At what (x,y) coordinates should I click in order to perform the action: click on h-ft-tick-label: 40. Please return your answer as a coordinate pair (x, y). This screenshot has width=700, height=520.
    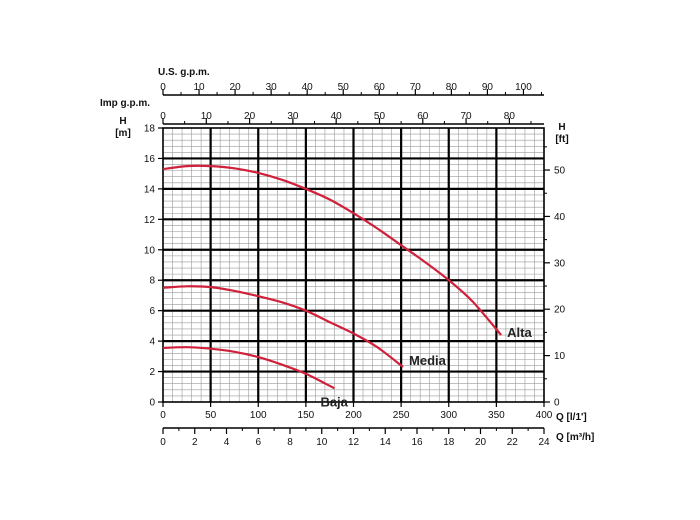
    Looking at the image, I should click on (560, 217).